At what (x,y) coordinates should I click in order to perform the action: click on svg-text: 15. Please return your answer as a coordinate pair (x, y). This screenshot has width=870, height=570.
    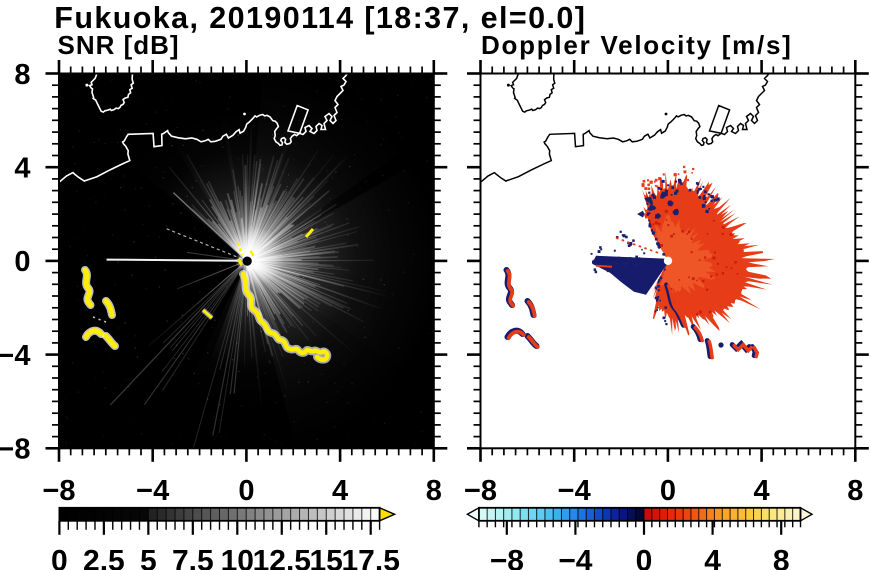
    Looking at the image, I should click on (326, 557).